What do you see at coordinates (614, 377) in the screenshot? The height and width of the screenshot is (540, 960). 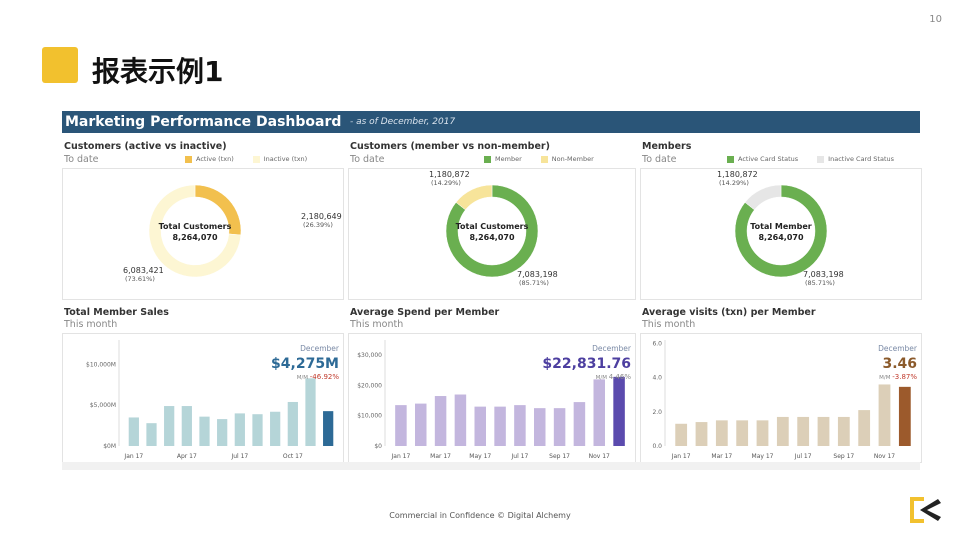 I see `callout-mom: M/M 4.46%` at bounding box center [614, 377].